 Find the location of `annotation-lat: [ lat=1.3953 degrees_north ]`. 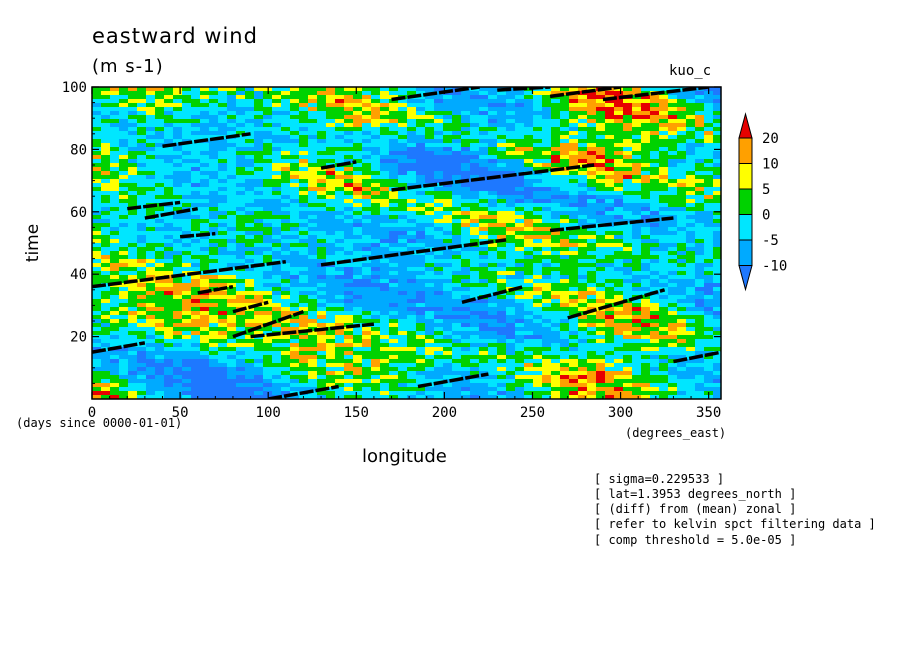

annotation-lat: [ lat=1.3953 degrees_north ] is located at coordinates (695, 494).